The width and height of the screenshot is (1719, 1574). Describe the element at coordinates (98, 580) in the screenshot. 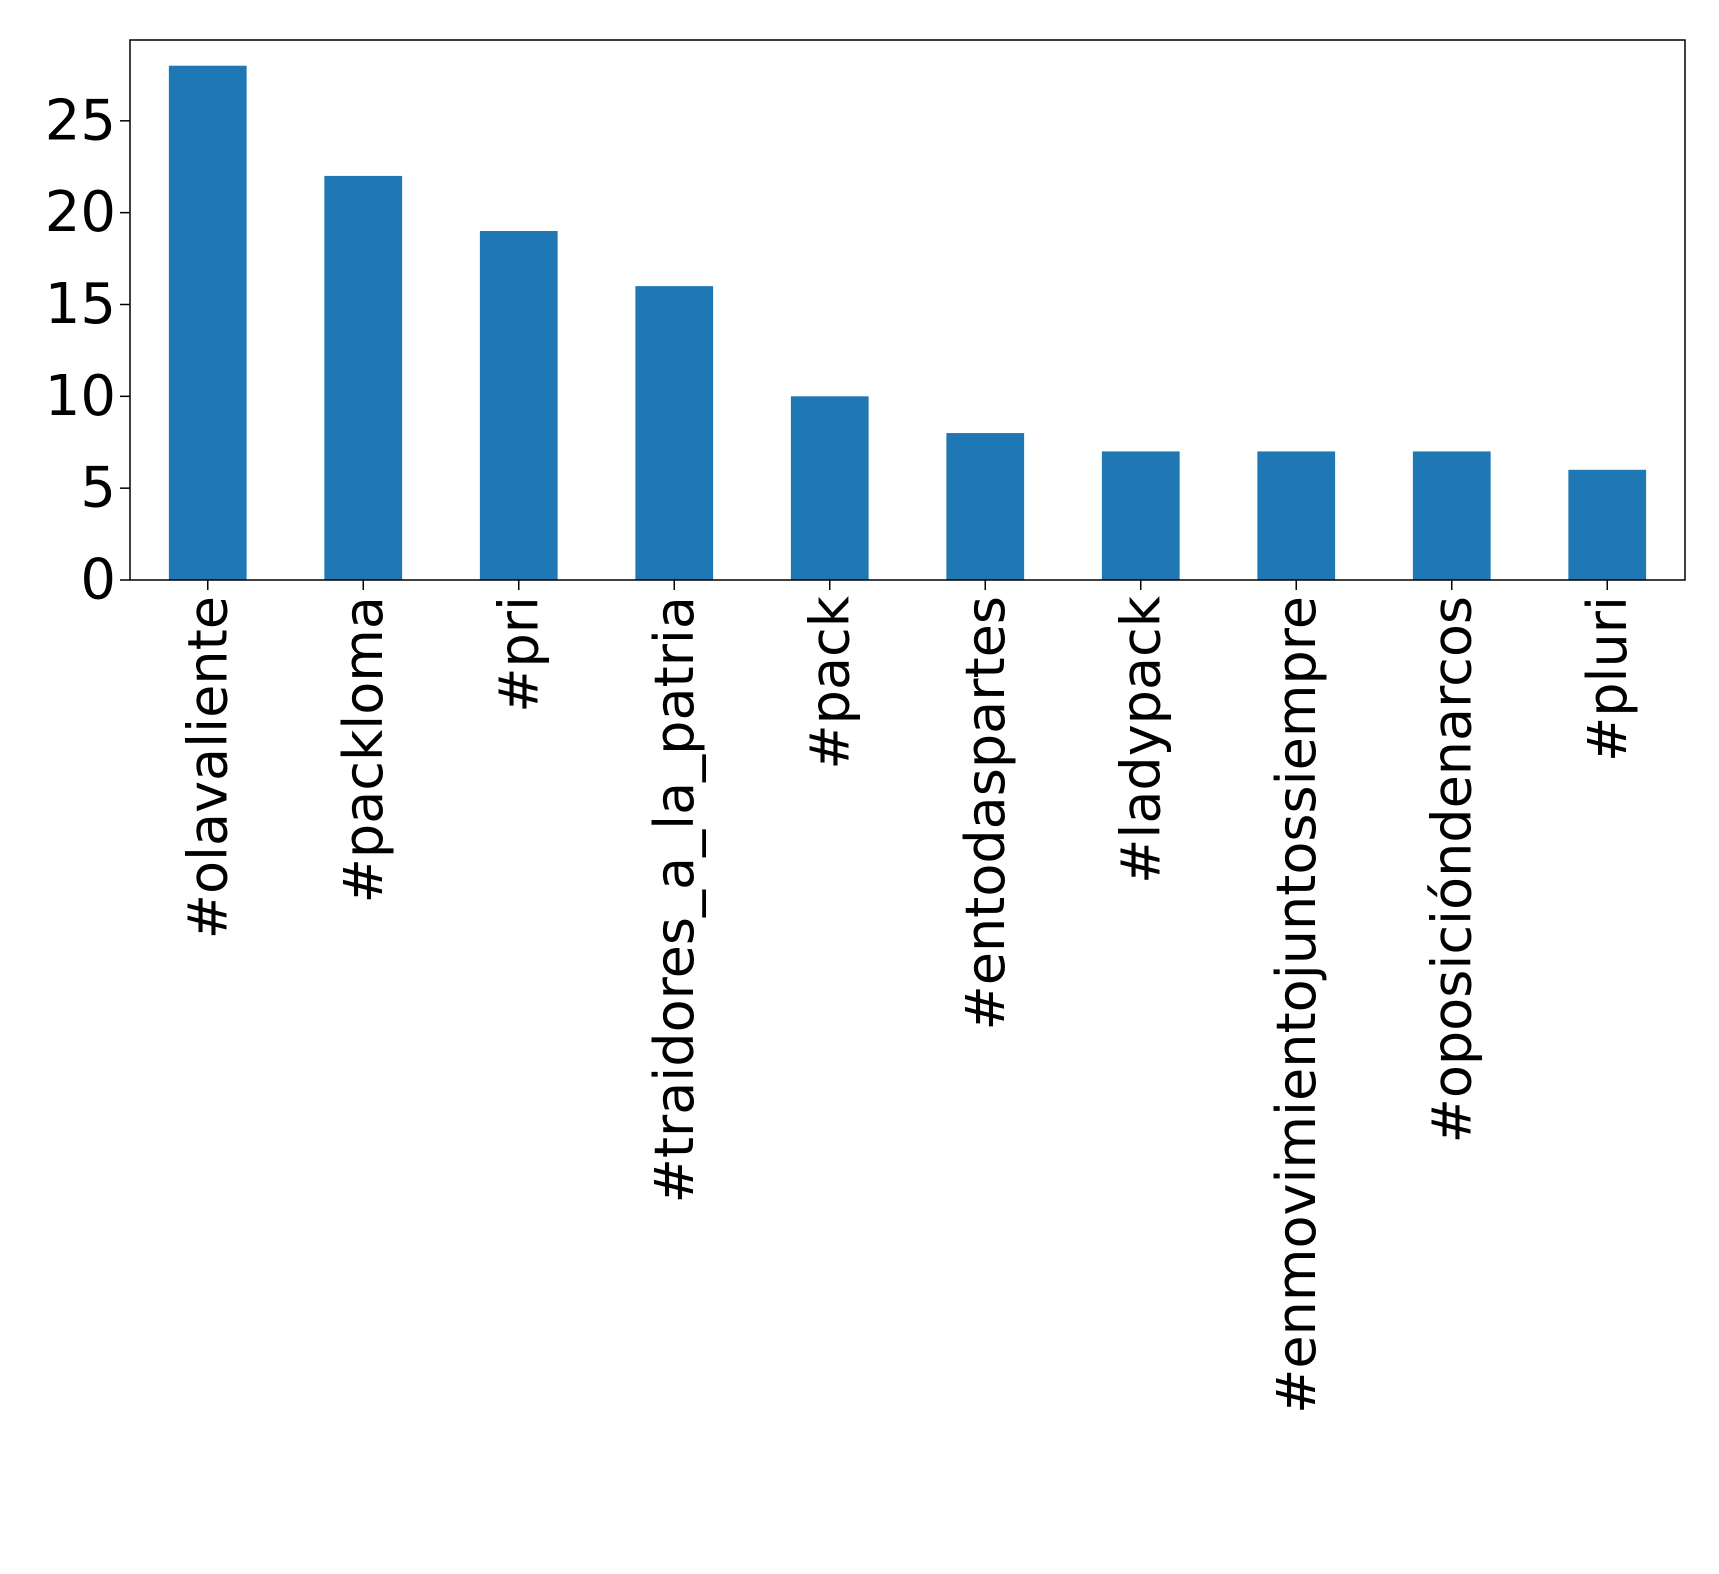

I see `y-tick-label: 0` at that location.